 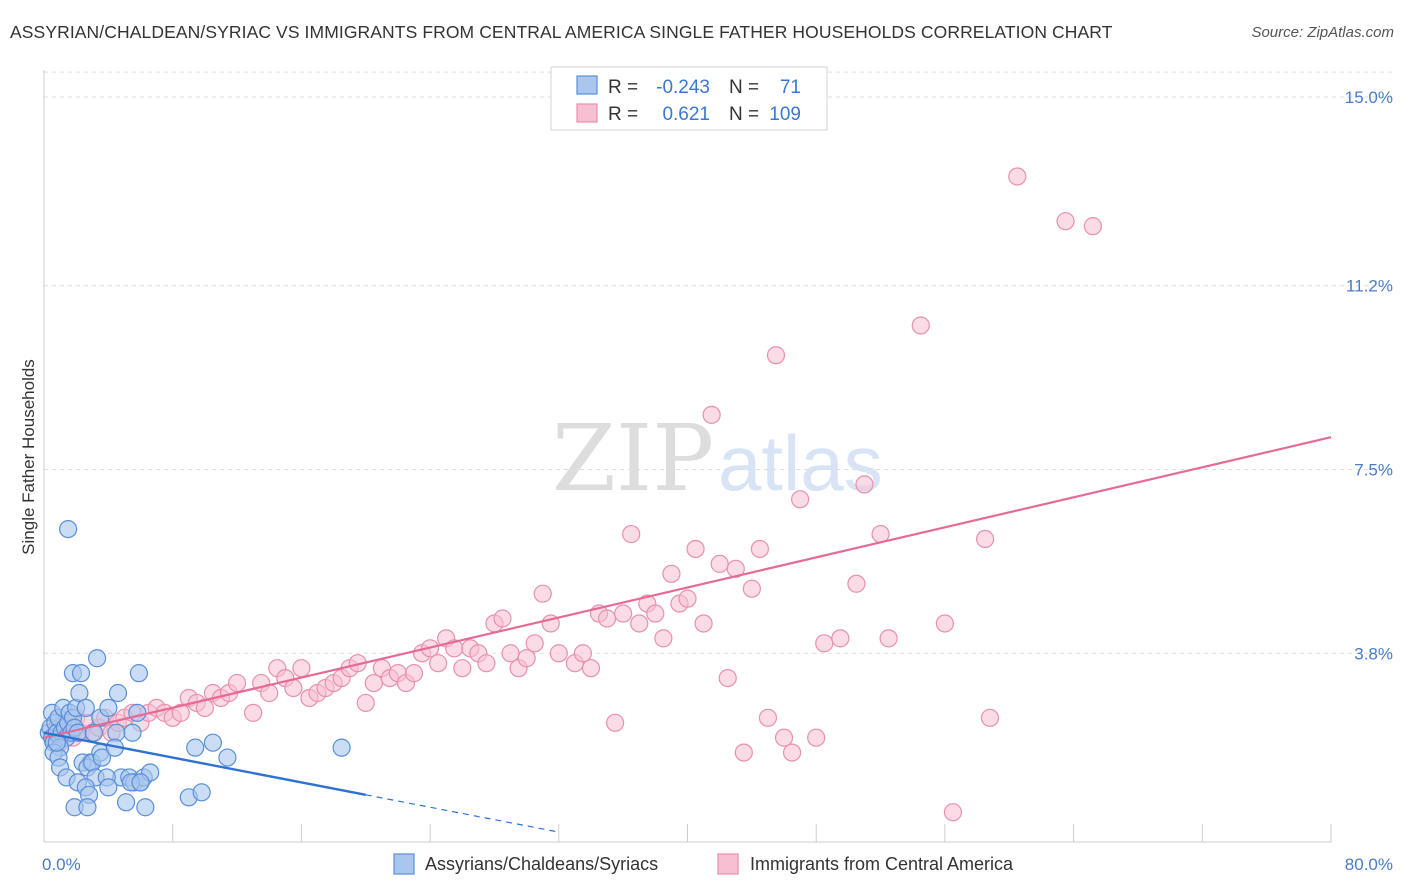 I want to click on legend-r-value-blue: -0.243, so click(x=683, y=87).